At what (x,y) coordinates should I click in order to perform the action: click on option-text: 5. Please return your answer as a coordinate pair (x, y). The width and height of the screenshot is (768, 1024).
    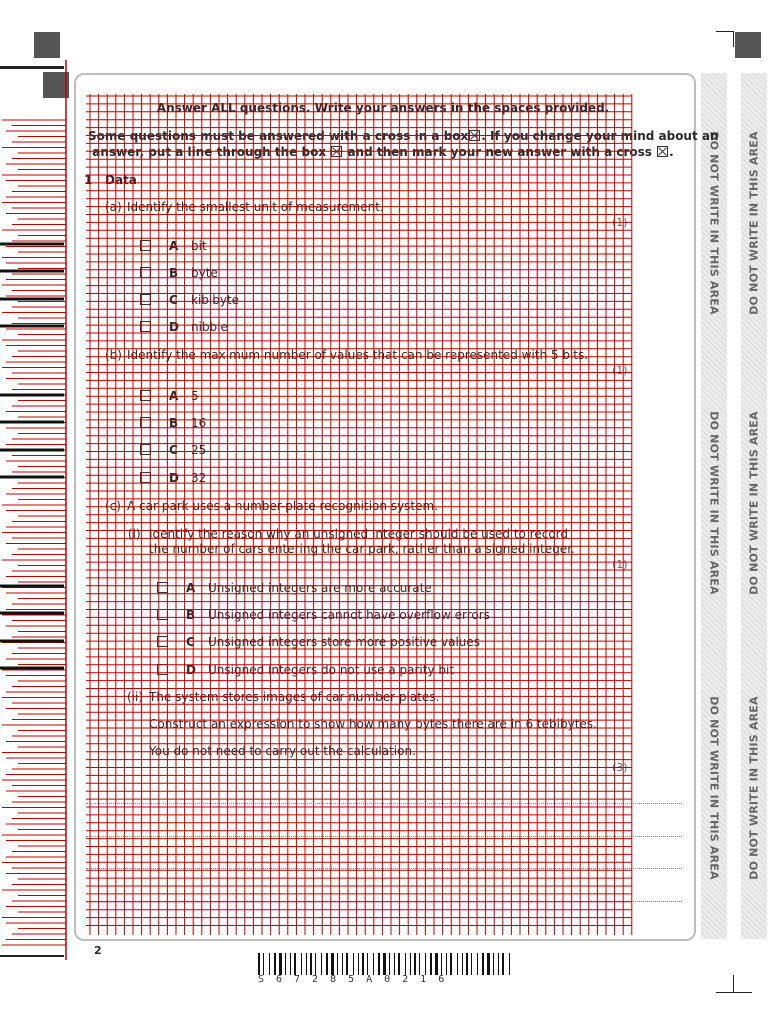
    Looking at the image, I should click on (195, 396).